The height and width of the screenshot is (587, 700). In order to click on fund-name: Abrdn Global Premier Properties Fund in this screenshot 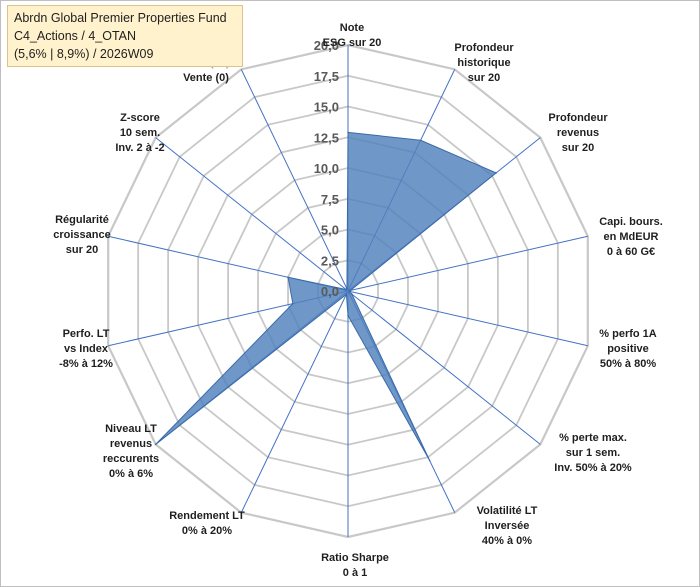, I will do `click(120, 18)`.